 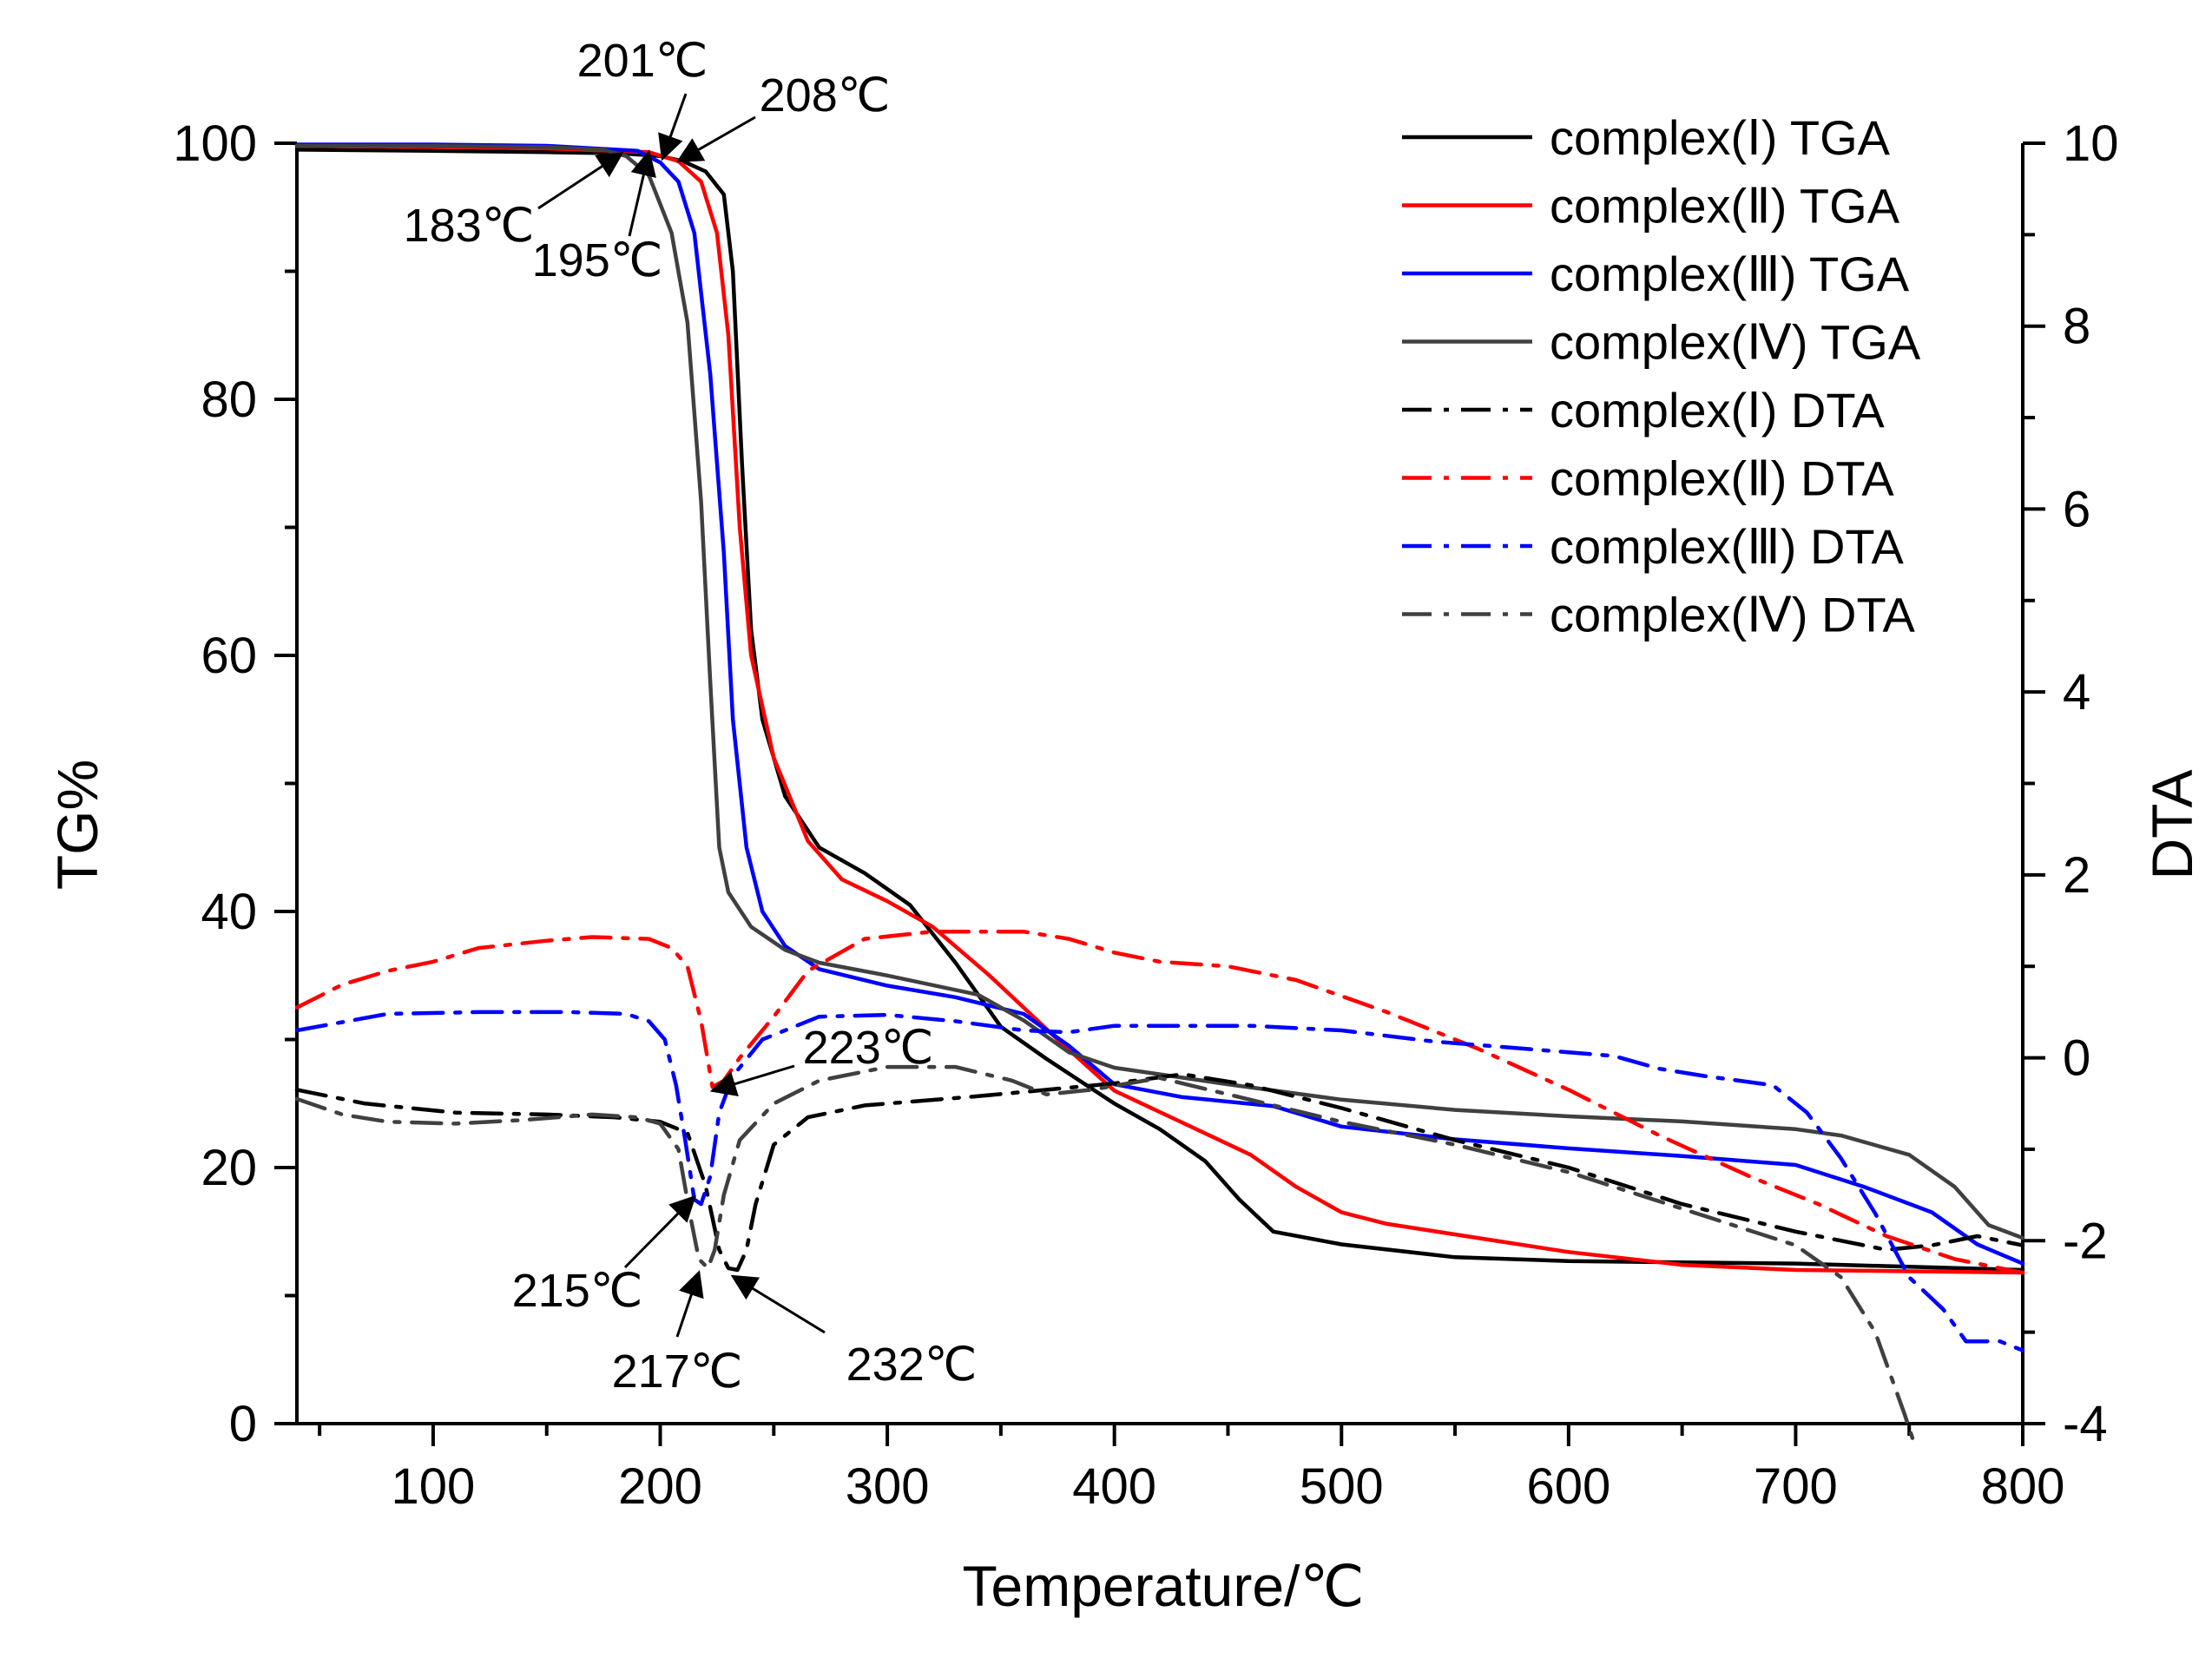 What do you see at coordinates (677, 1371) in the screenshot?
I see `annotation-label: 217℃` at bounding box center [677, 1371].